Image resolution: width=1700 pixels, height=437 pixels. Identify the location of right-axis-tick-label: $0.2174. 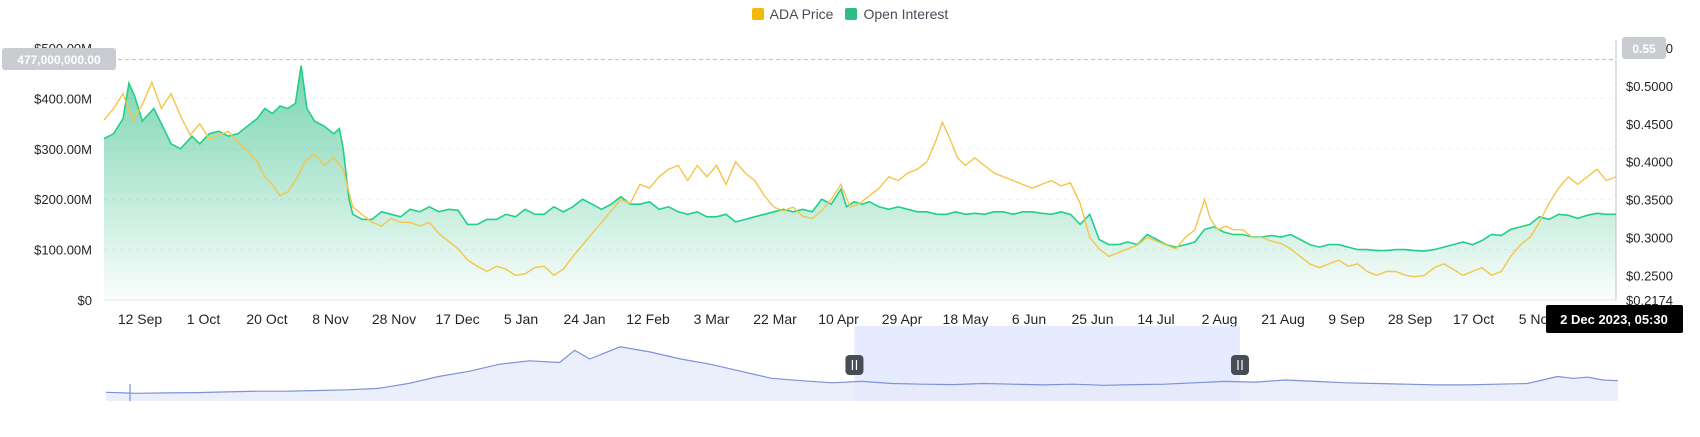
(1649, 300).